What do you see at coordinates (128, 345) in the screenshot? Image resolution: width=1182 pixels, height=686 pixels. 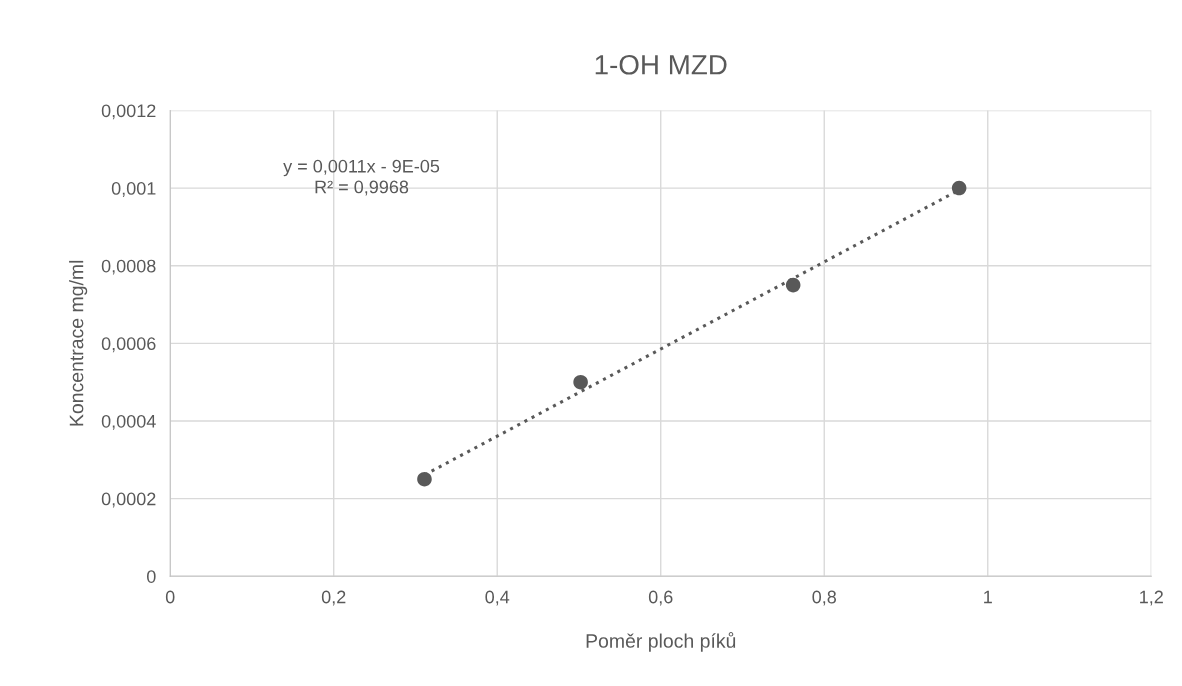 I see `y-tick-label: 0,0006` at bounding box center [128, 345].